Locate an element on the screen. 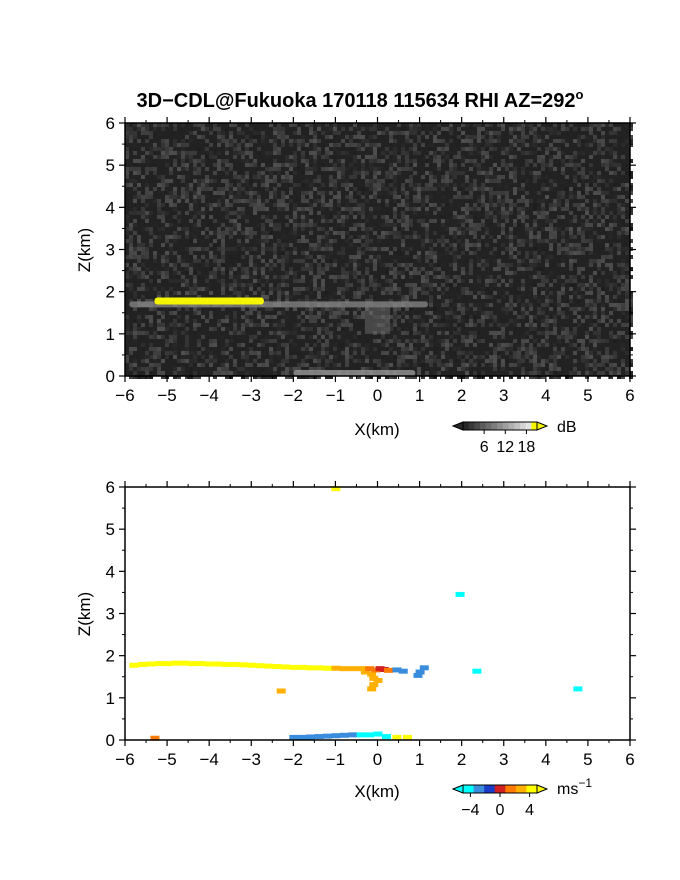 This screenshot has height=880, width=680. y-tick-label: 2 is located at coordinates (110, 656).